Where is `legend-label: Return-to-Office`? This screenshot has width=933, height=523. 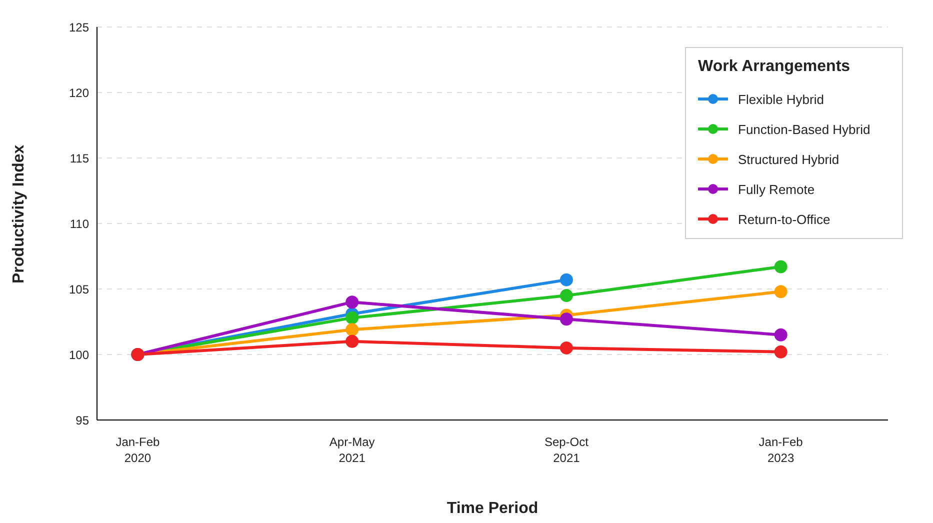
legend-label: Return-to-Office is located at coordinates (784, 219).